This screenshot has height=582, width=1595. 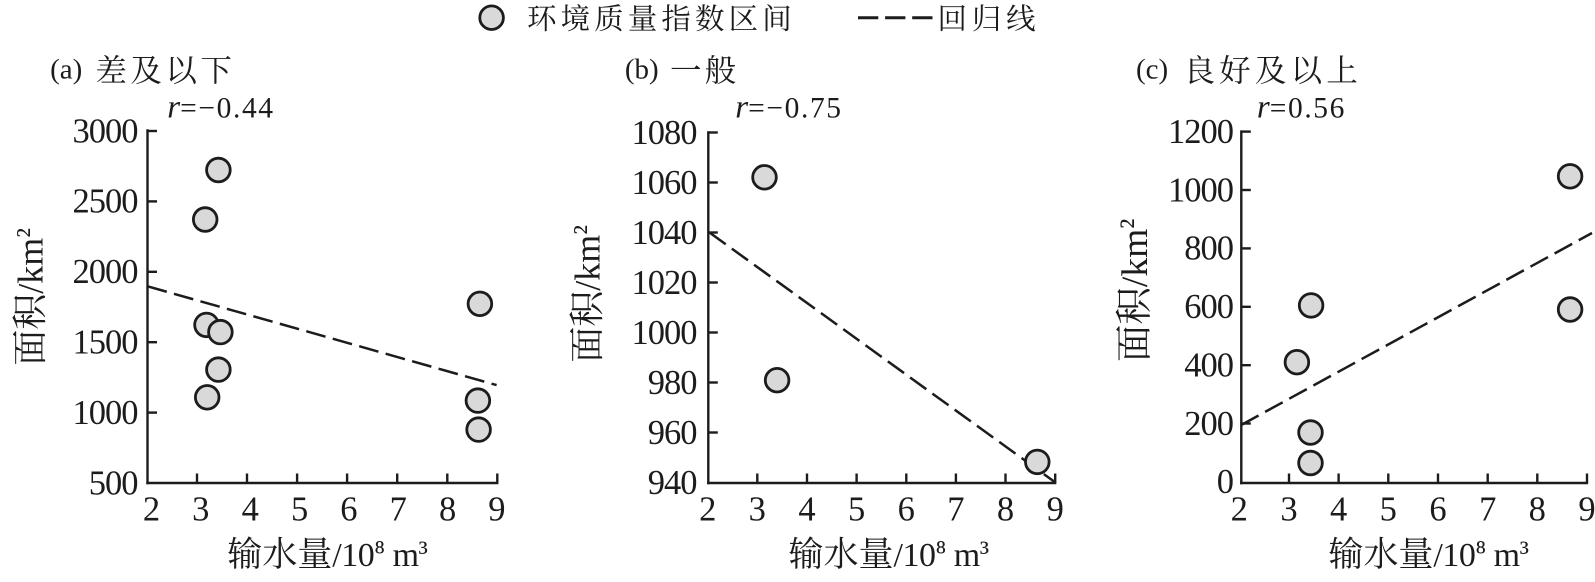 What do you see at coordinates (642, 70) in the screenshot?
I see `svg-text: (b)` at bounding box center [642, 70].